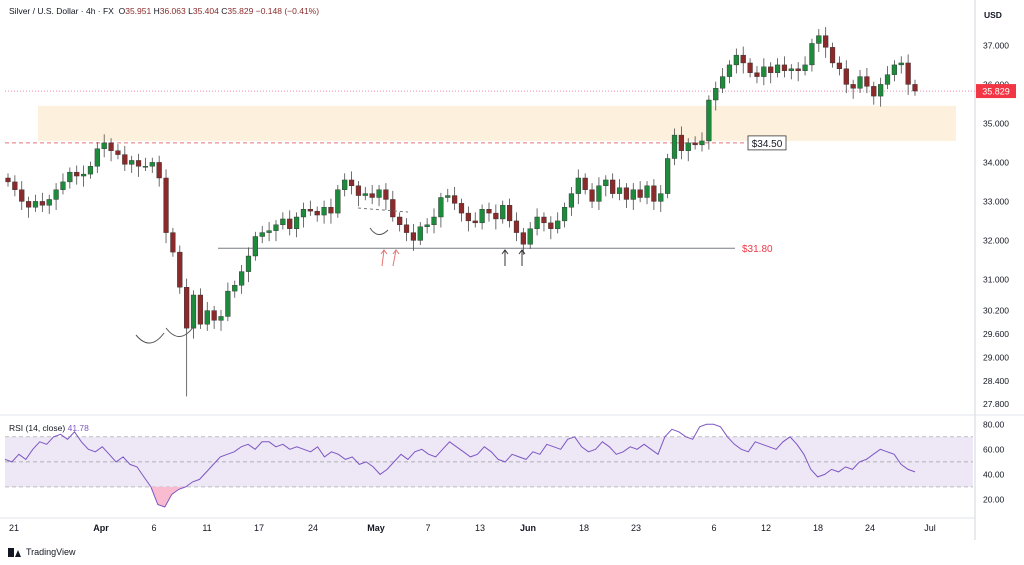 The width and height of the screenshot is (1024, 565). I want to click on rsi-tick-label: 80.00, so click(994, 424).